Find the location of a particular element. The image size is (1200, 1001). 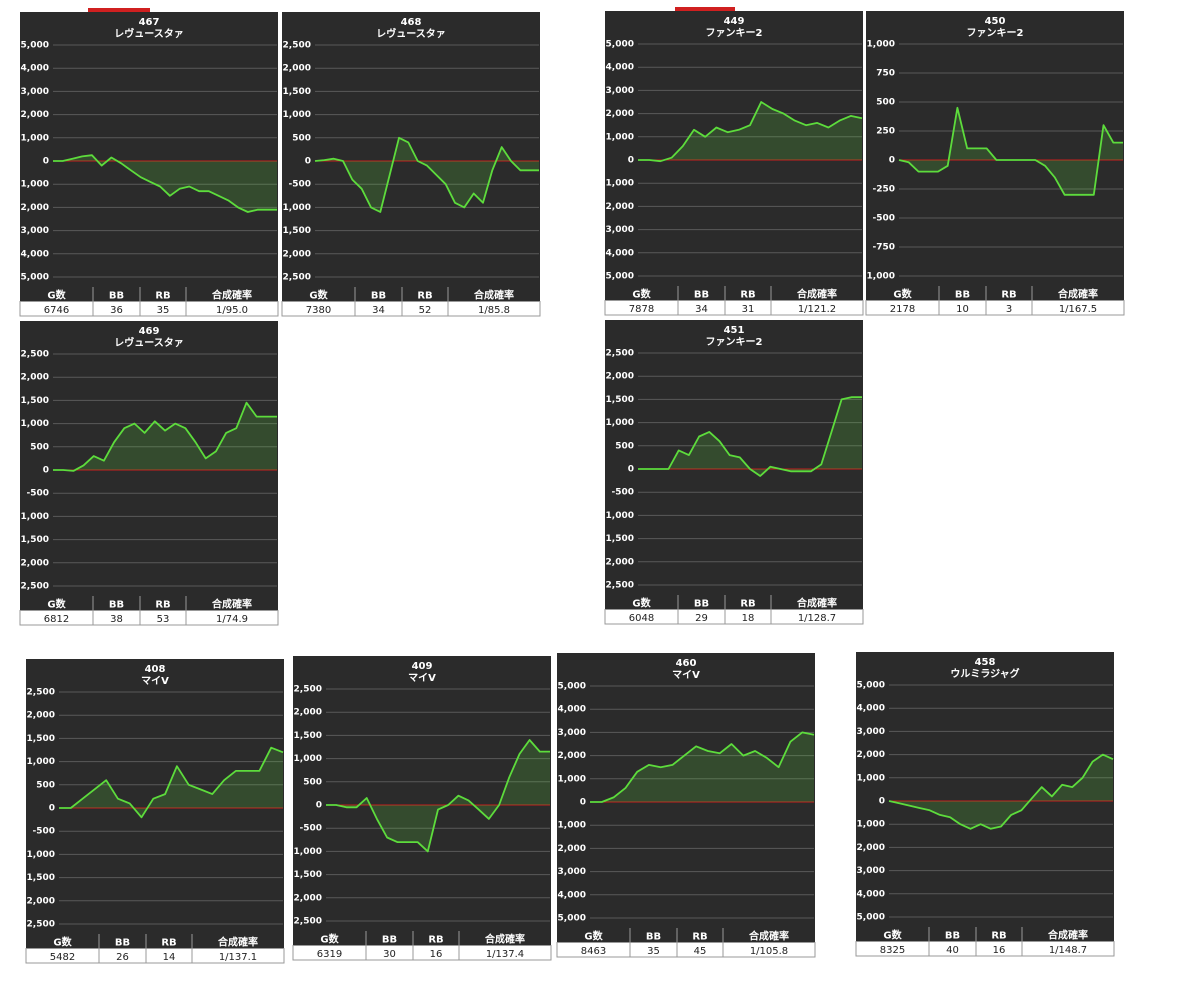

table-cell: 5482 is located at coordinates (62, 957).